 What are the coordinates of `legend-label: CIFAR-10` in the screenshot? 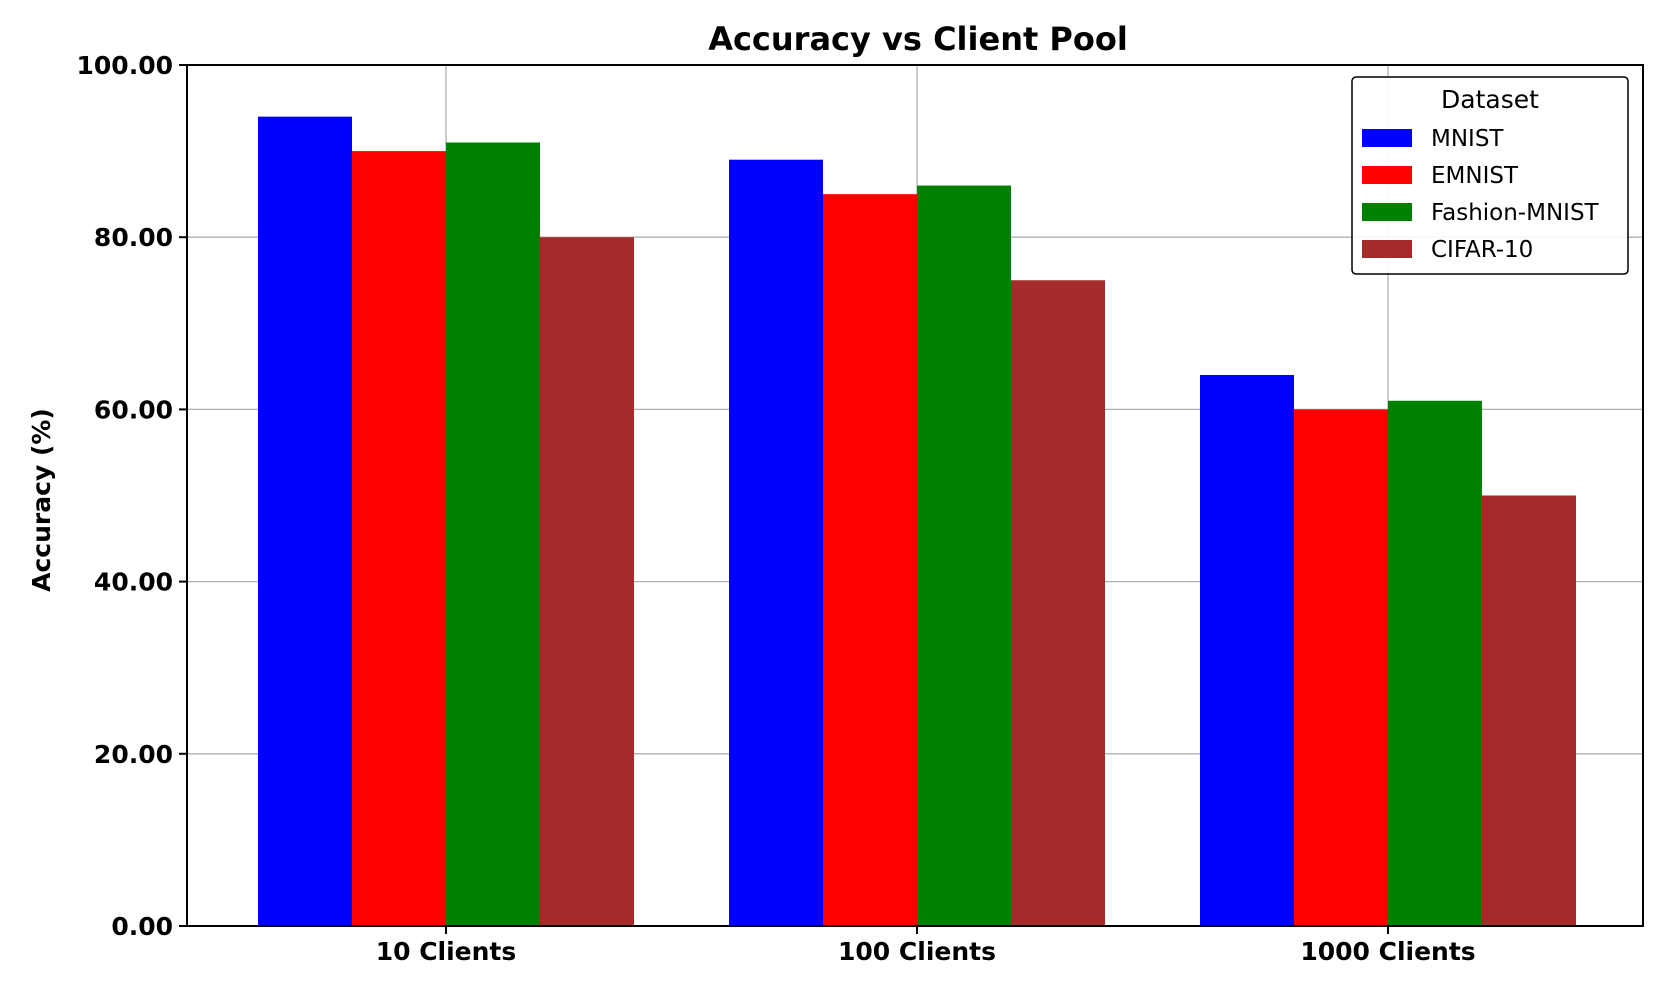 It's located at (1482, 250).